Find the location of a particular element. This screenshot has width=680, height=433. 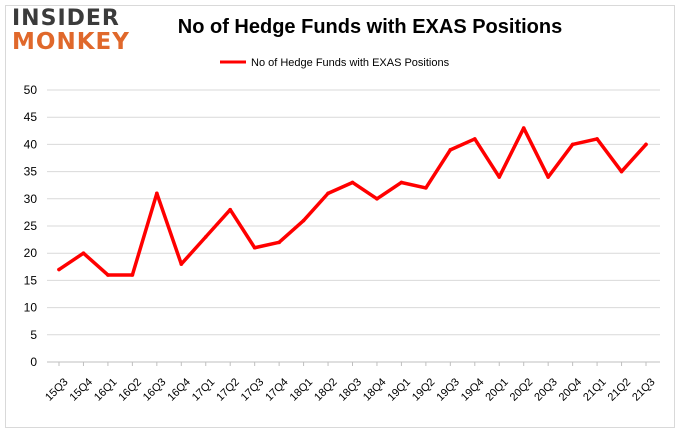

data-point-17Q3 is located at coordinates (254, 247).